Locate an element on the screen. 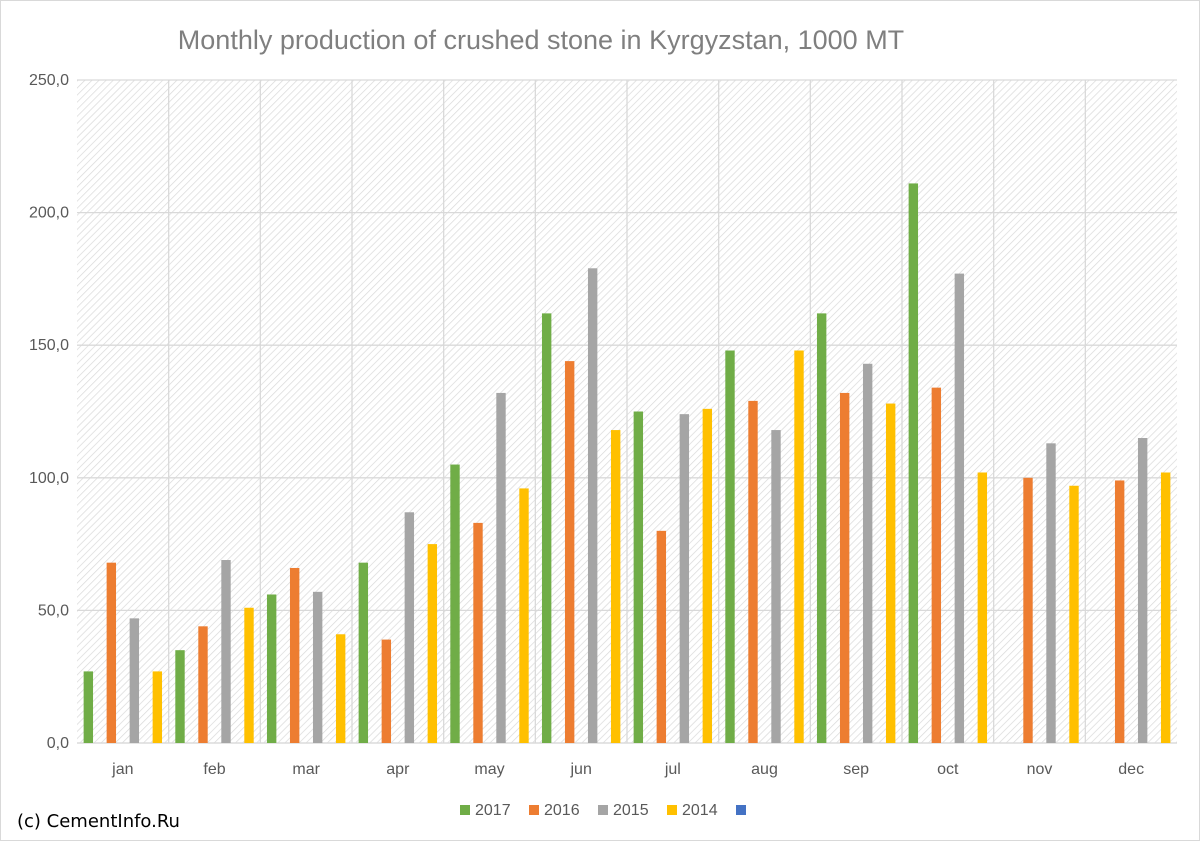 Image resolution: width=1200 pixels, height=841 pixels. legend: 2017 2016 2015 2014 is located at coordinates (603, 810).